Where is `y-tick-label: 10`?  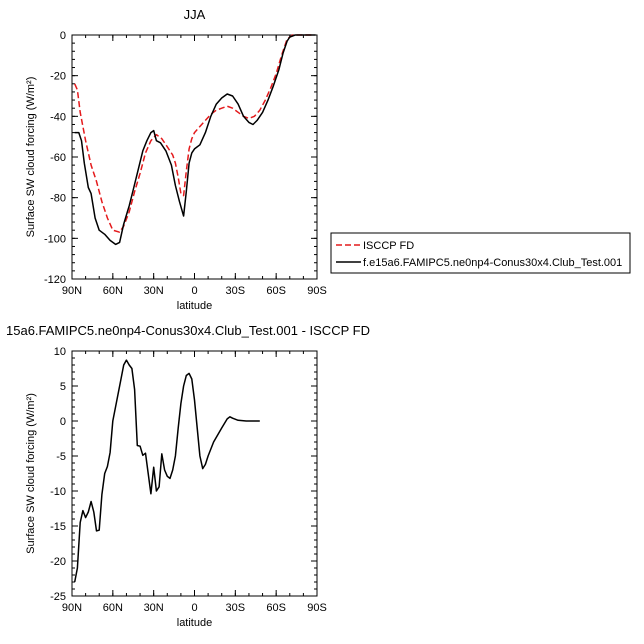
y-tick-label: 10 is located at coordinates (60, 352).